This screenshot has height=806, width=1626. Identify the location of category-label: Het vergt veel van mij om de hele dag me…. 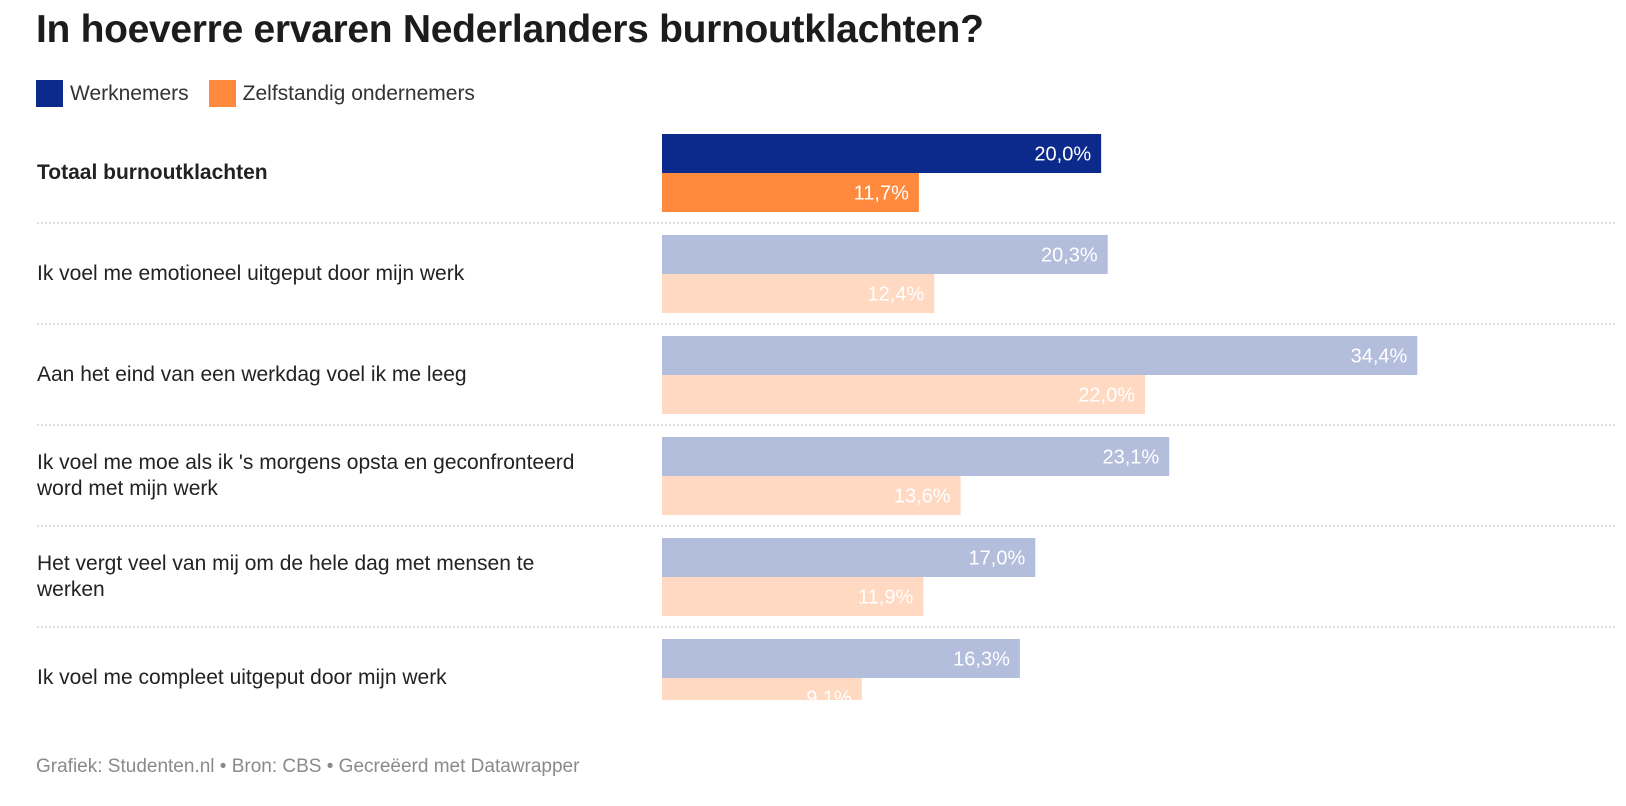
(285, 576).